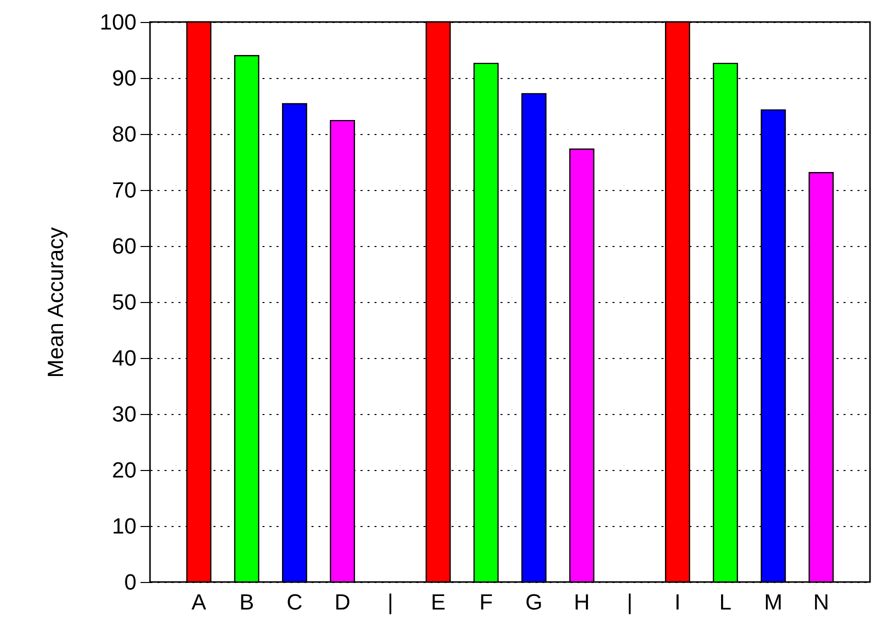 This screenshot has height=633, width=877. Describe the element at coordinates (677, 602) in the screenshot. I see `x-tick-label: I` at that location.